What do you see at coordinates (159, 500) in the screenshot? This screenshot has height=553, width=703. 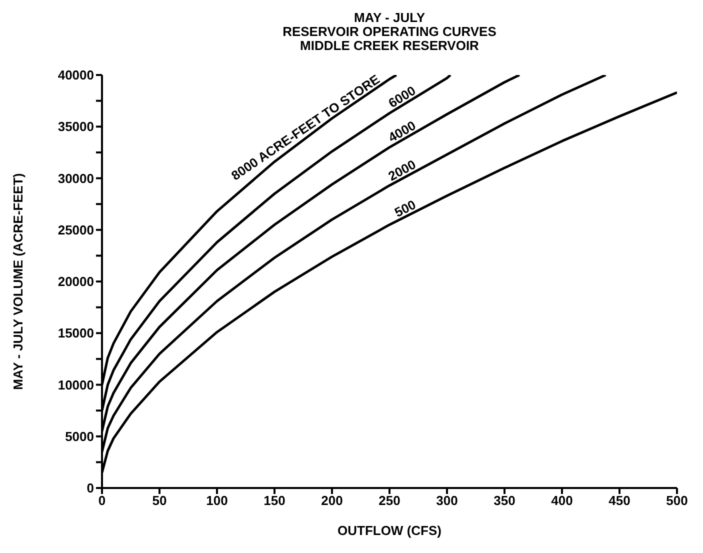 I see `x-tick-label: 50` at bounding box center [159, 500].